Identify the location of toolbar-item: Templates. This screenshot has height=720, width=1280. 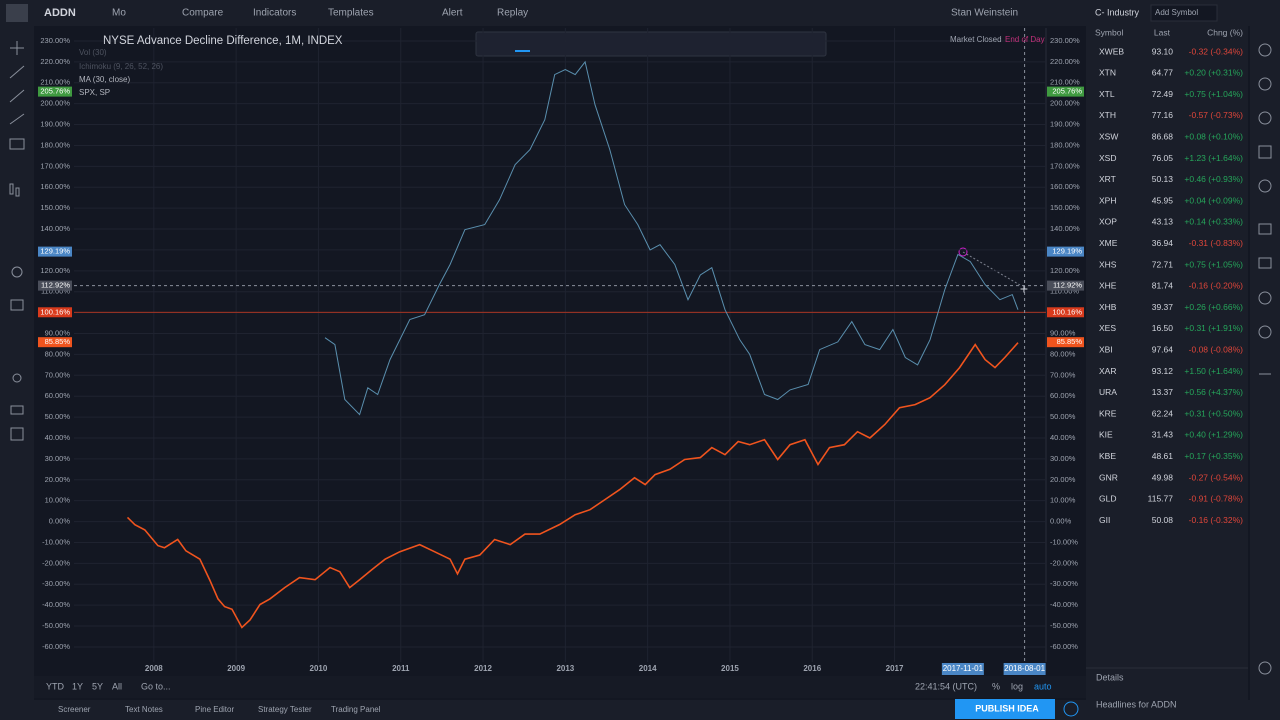
(351, 13).